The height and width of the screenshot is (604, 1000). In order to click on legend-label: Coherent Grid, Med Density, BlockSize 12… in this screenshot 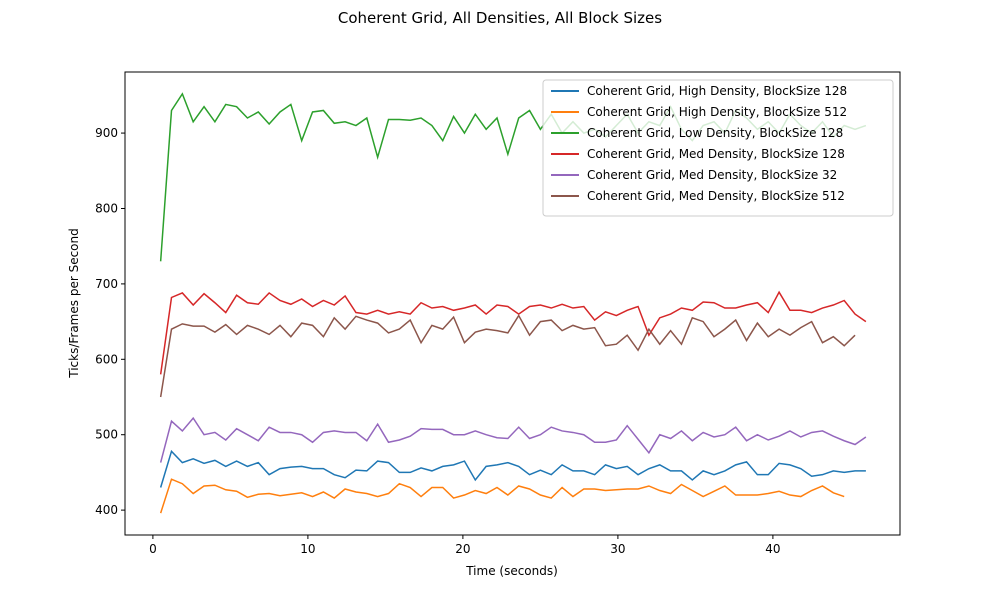, I will do `click(716, 154)`.